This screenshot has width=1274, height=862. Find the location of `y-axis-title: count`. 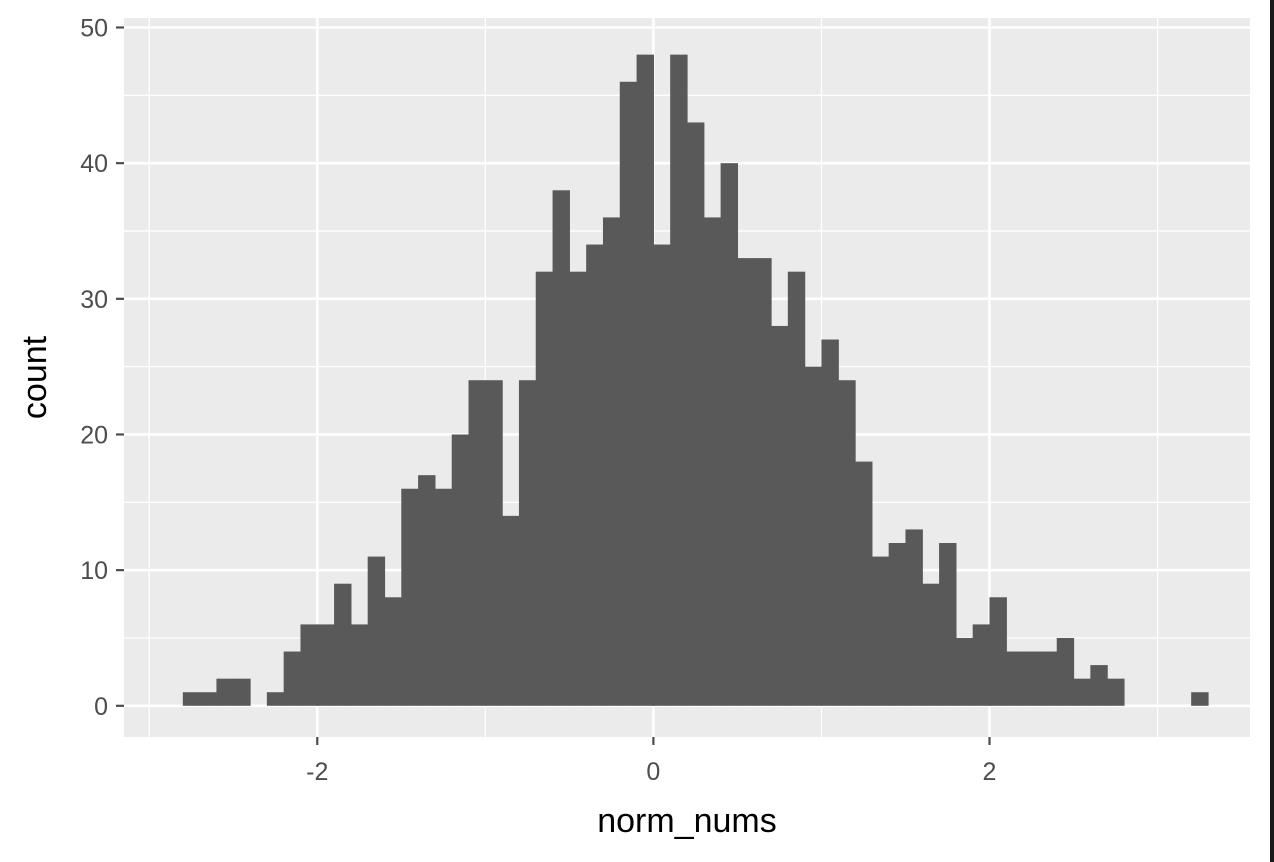

y-axis-title: count is located at coordinates (35, 377).